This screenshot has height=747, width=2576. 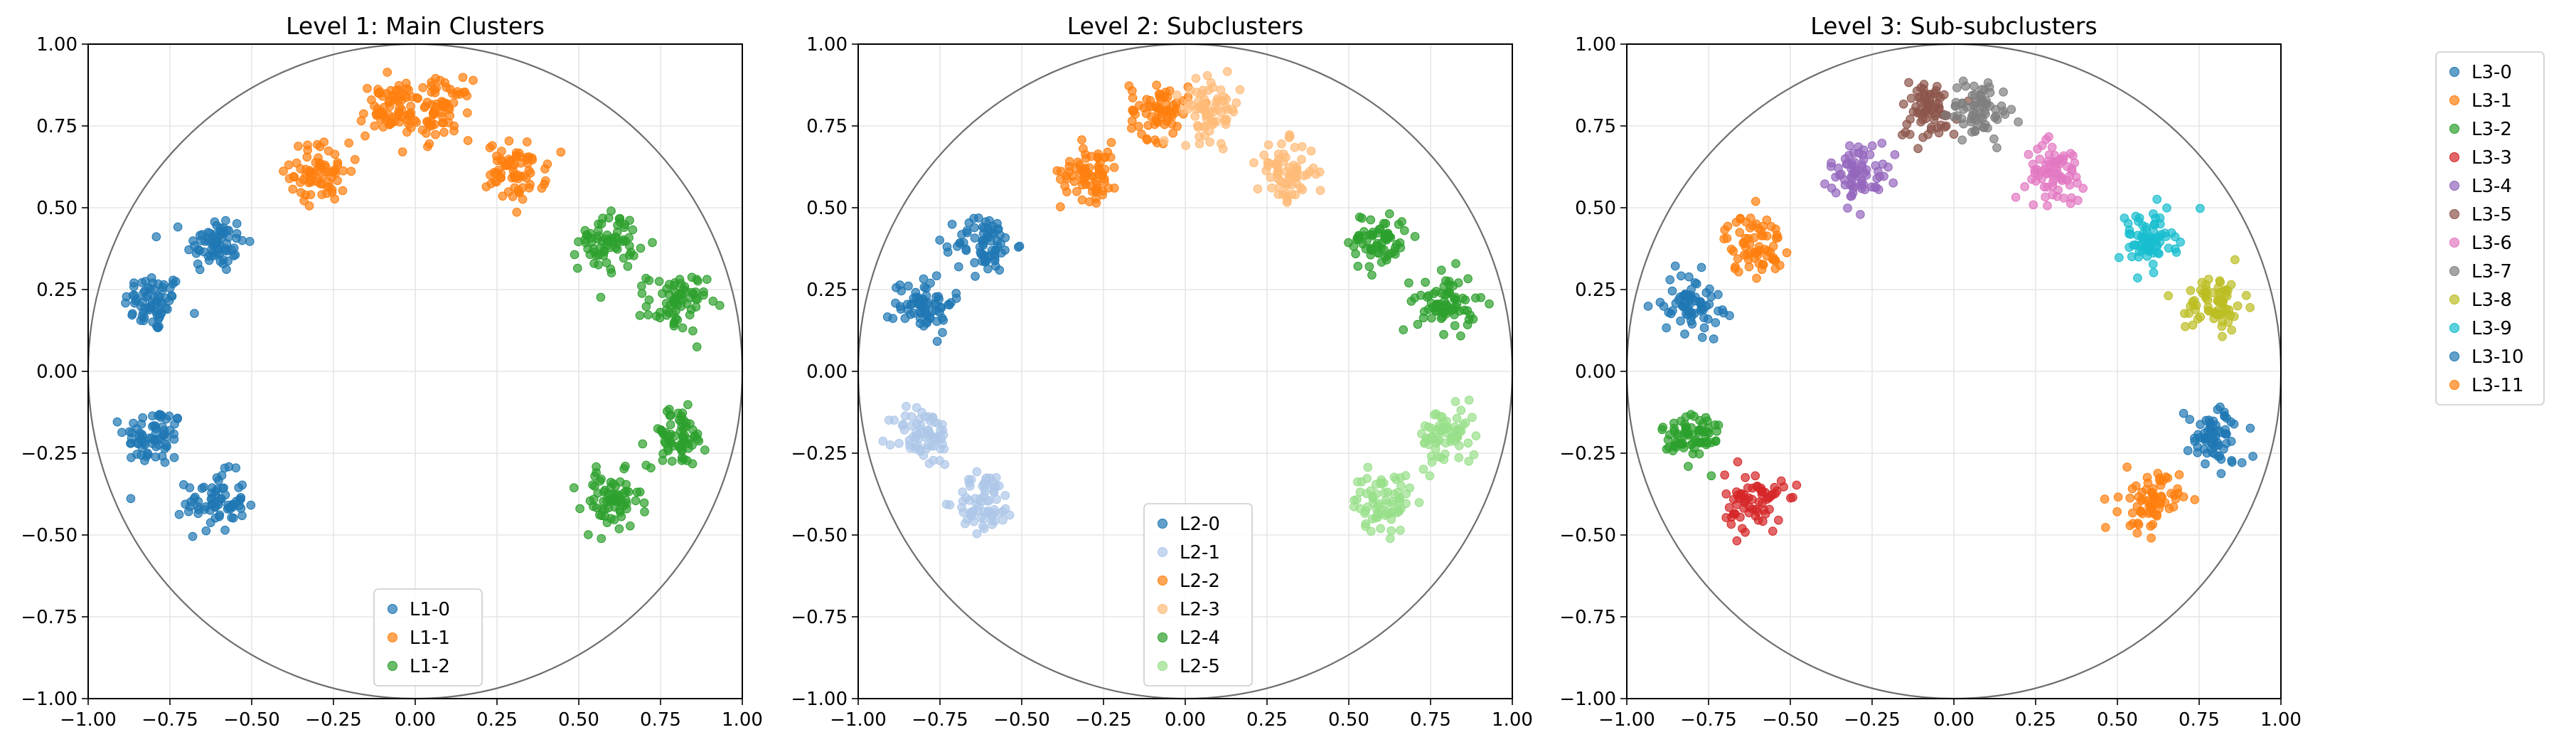 I want to click on legend-label: L2-1, so click(x=1200, y=552).